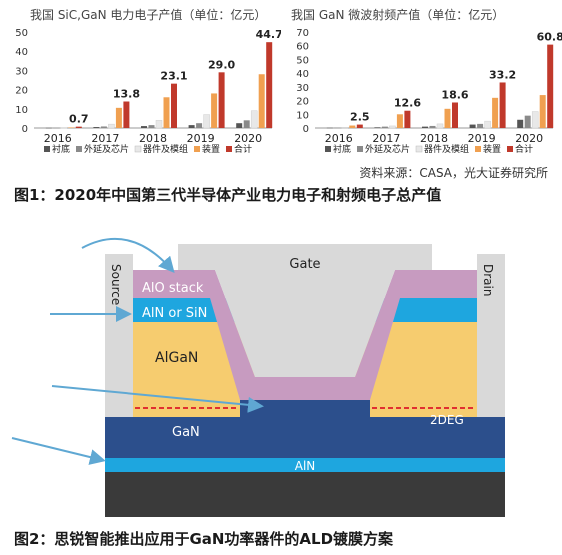 The height and width of the screenshot is (555, 562). Describe the element at coordinates (79, 119) in the screenshot. I see `total-label: 0.7` at that location.